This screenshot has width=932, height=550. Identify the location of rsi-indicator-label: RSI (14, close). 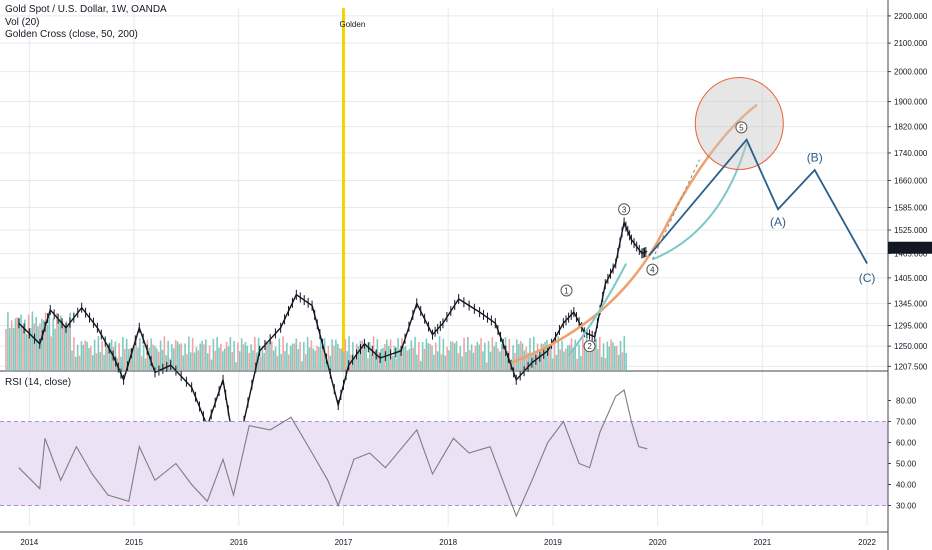
(38, 382).